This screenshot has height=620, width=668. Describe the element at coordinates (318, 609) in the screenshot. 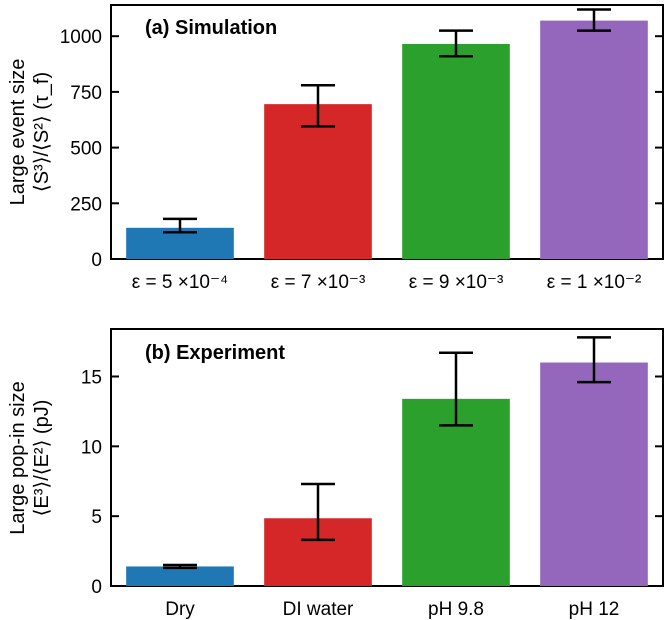

I see `x-tick-label-b-1: DI water` at that location.